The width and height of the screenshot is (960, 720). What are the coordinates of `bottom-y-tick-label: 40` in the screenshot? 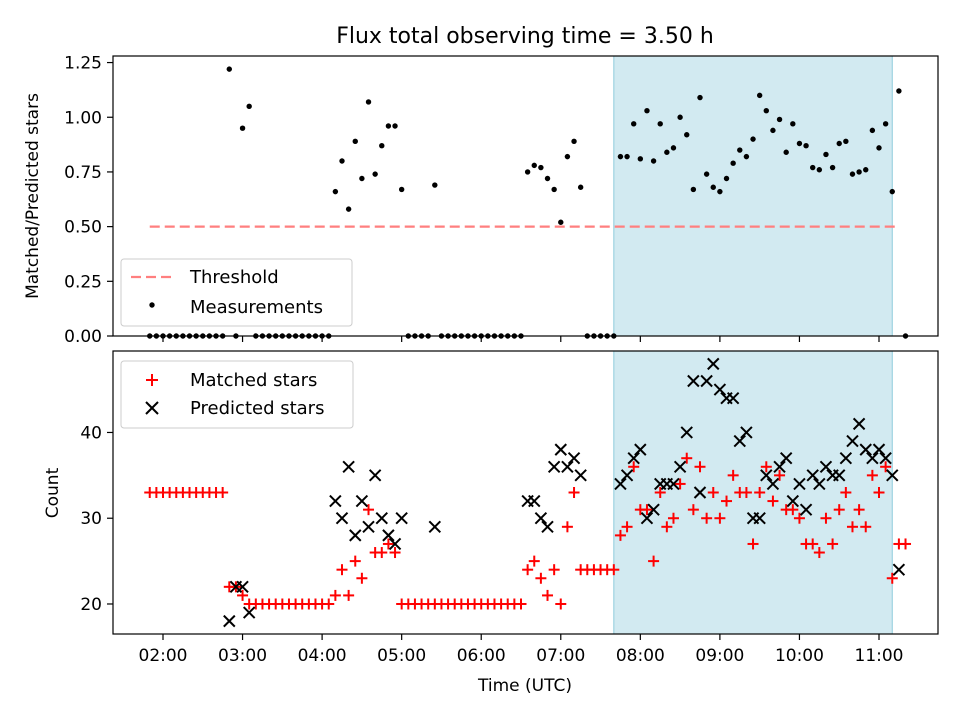 It's located at (91, 433).